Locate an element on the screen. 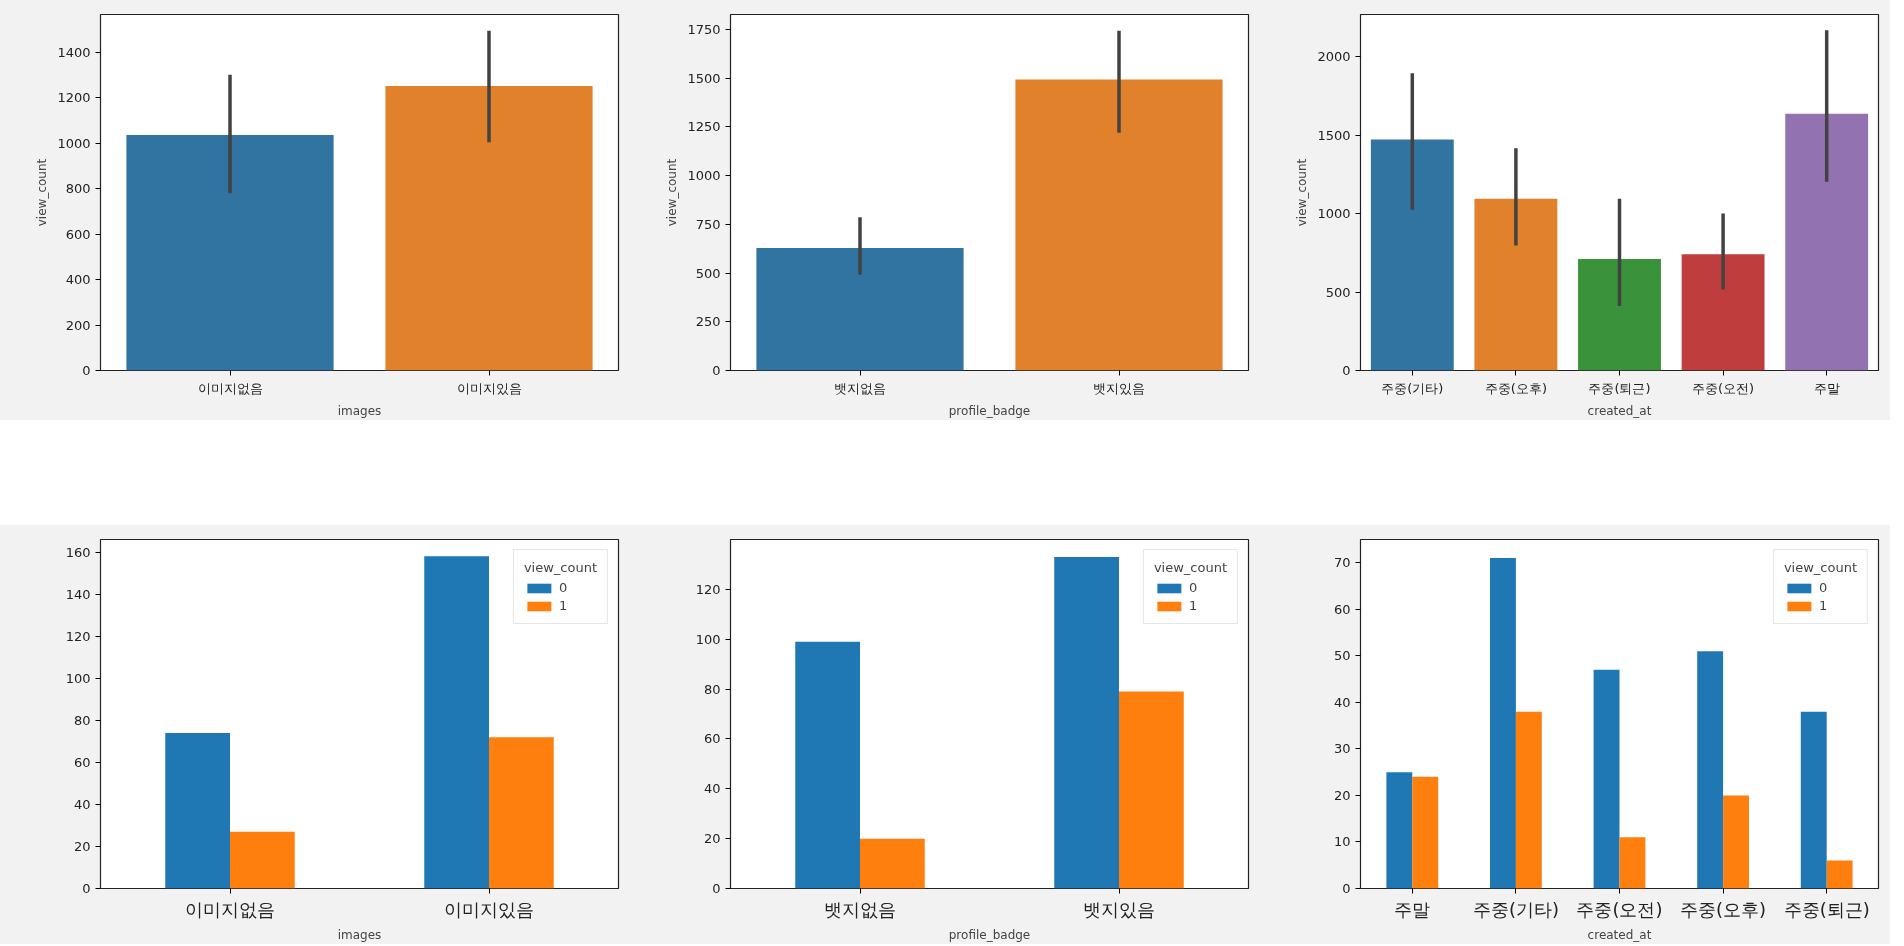  y-tick-label: 160 is located at coordinates (78, 552).